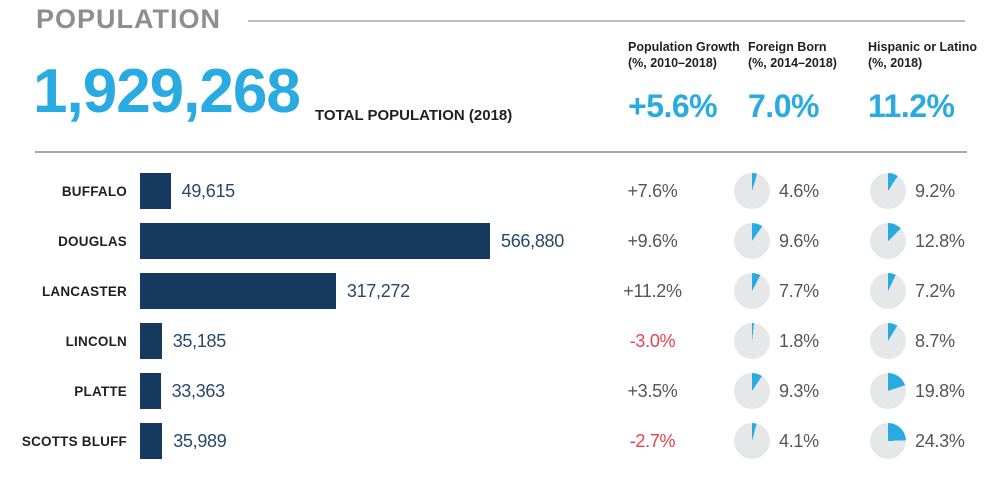  What do you see at coordinates (783, 105) in the screenshot?
I see `stat-foreign-born-value: 7.0%` at bounding box center [783, 105].